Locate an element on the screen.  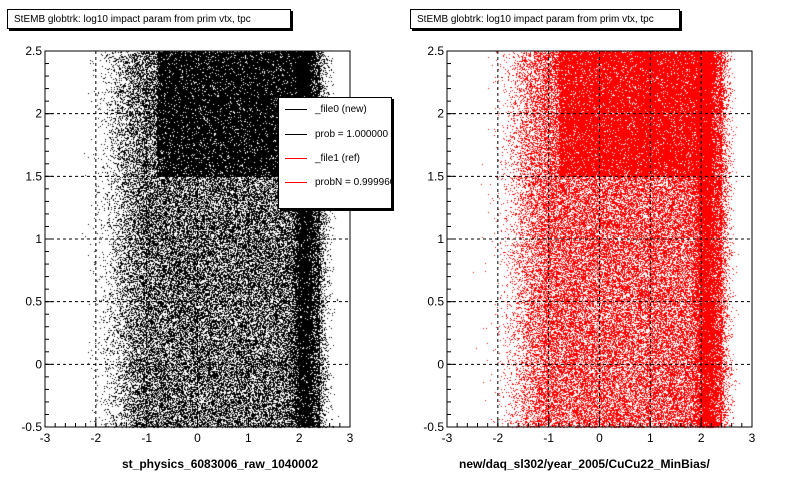
x-axis-label-right: new/daq_sl302/year_2005/CuCu22_MinBias/ is located at coordinates (584, 464).